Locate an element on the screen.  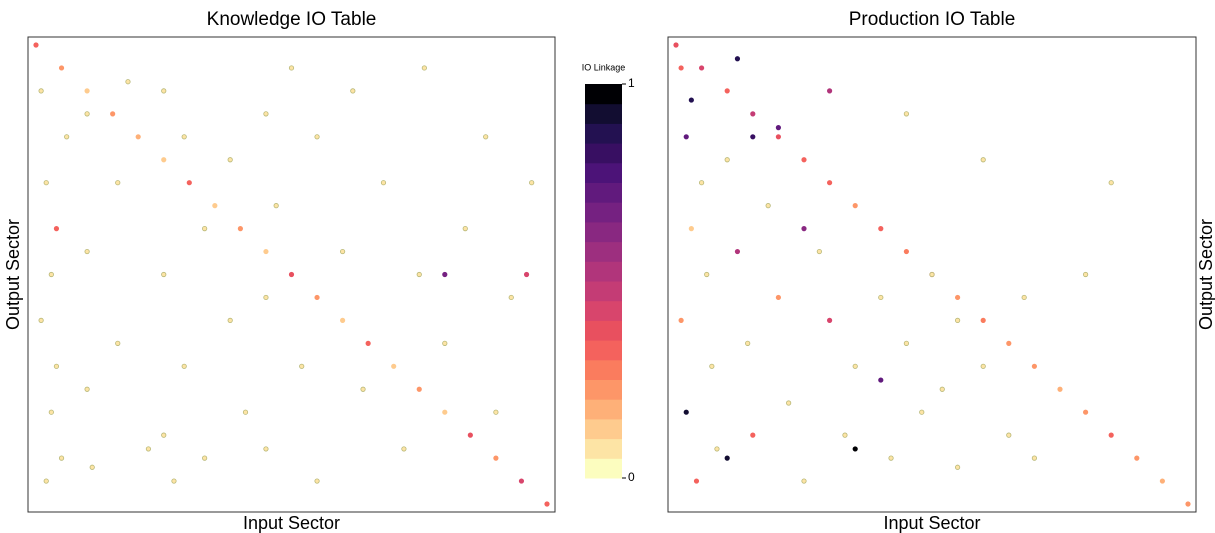
y-axis-label: Output Sector is located at coordinates (13, 274).